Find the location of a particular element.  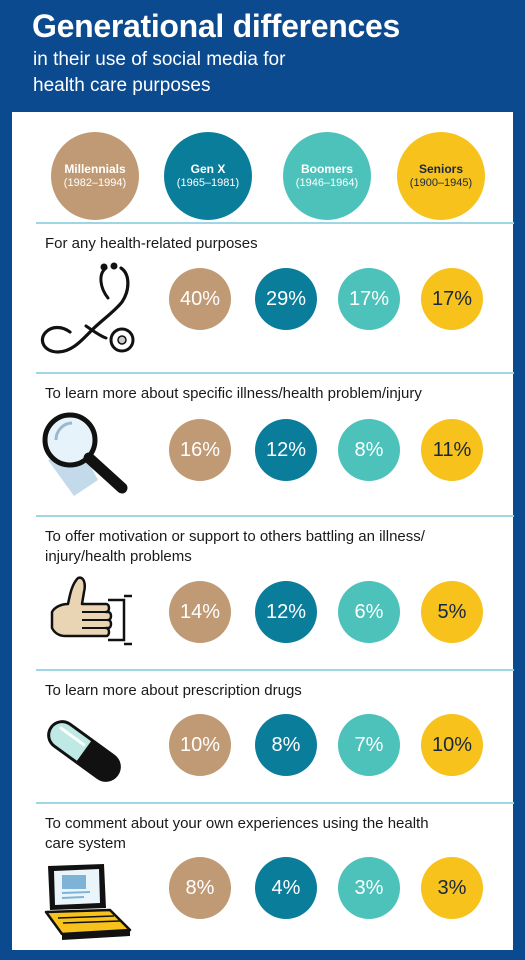

value-gen-x: 4% is located at coordinates (286, 888).